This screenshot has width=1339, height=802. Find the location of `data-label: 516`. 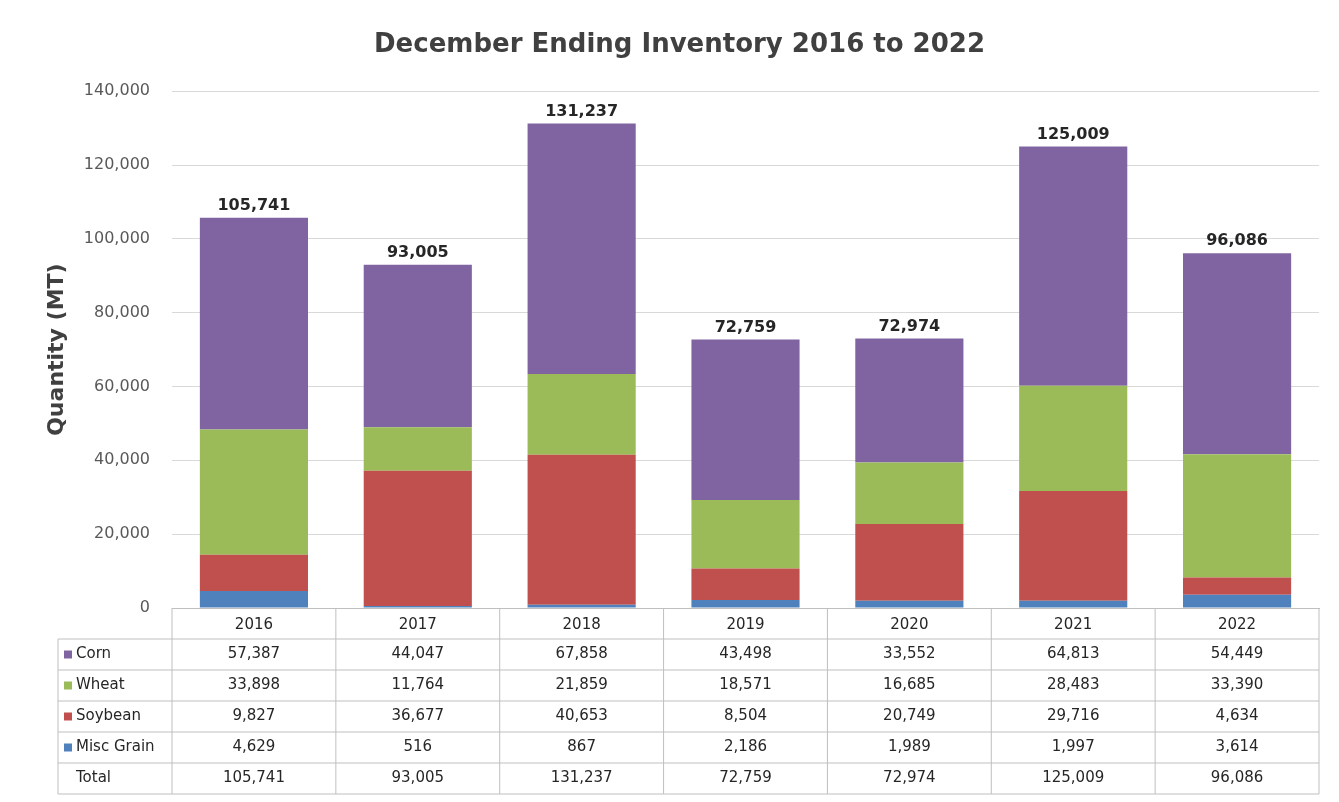

data-label: 516 is located at coordinates (418, 746).